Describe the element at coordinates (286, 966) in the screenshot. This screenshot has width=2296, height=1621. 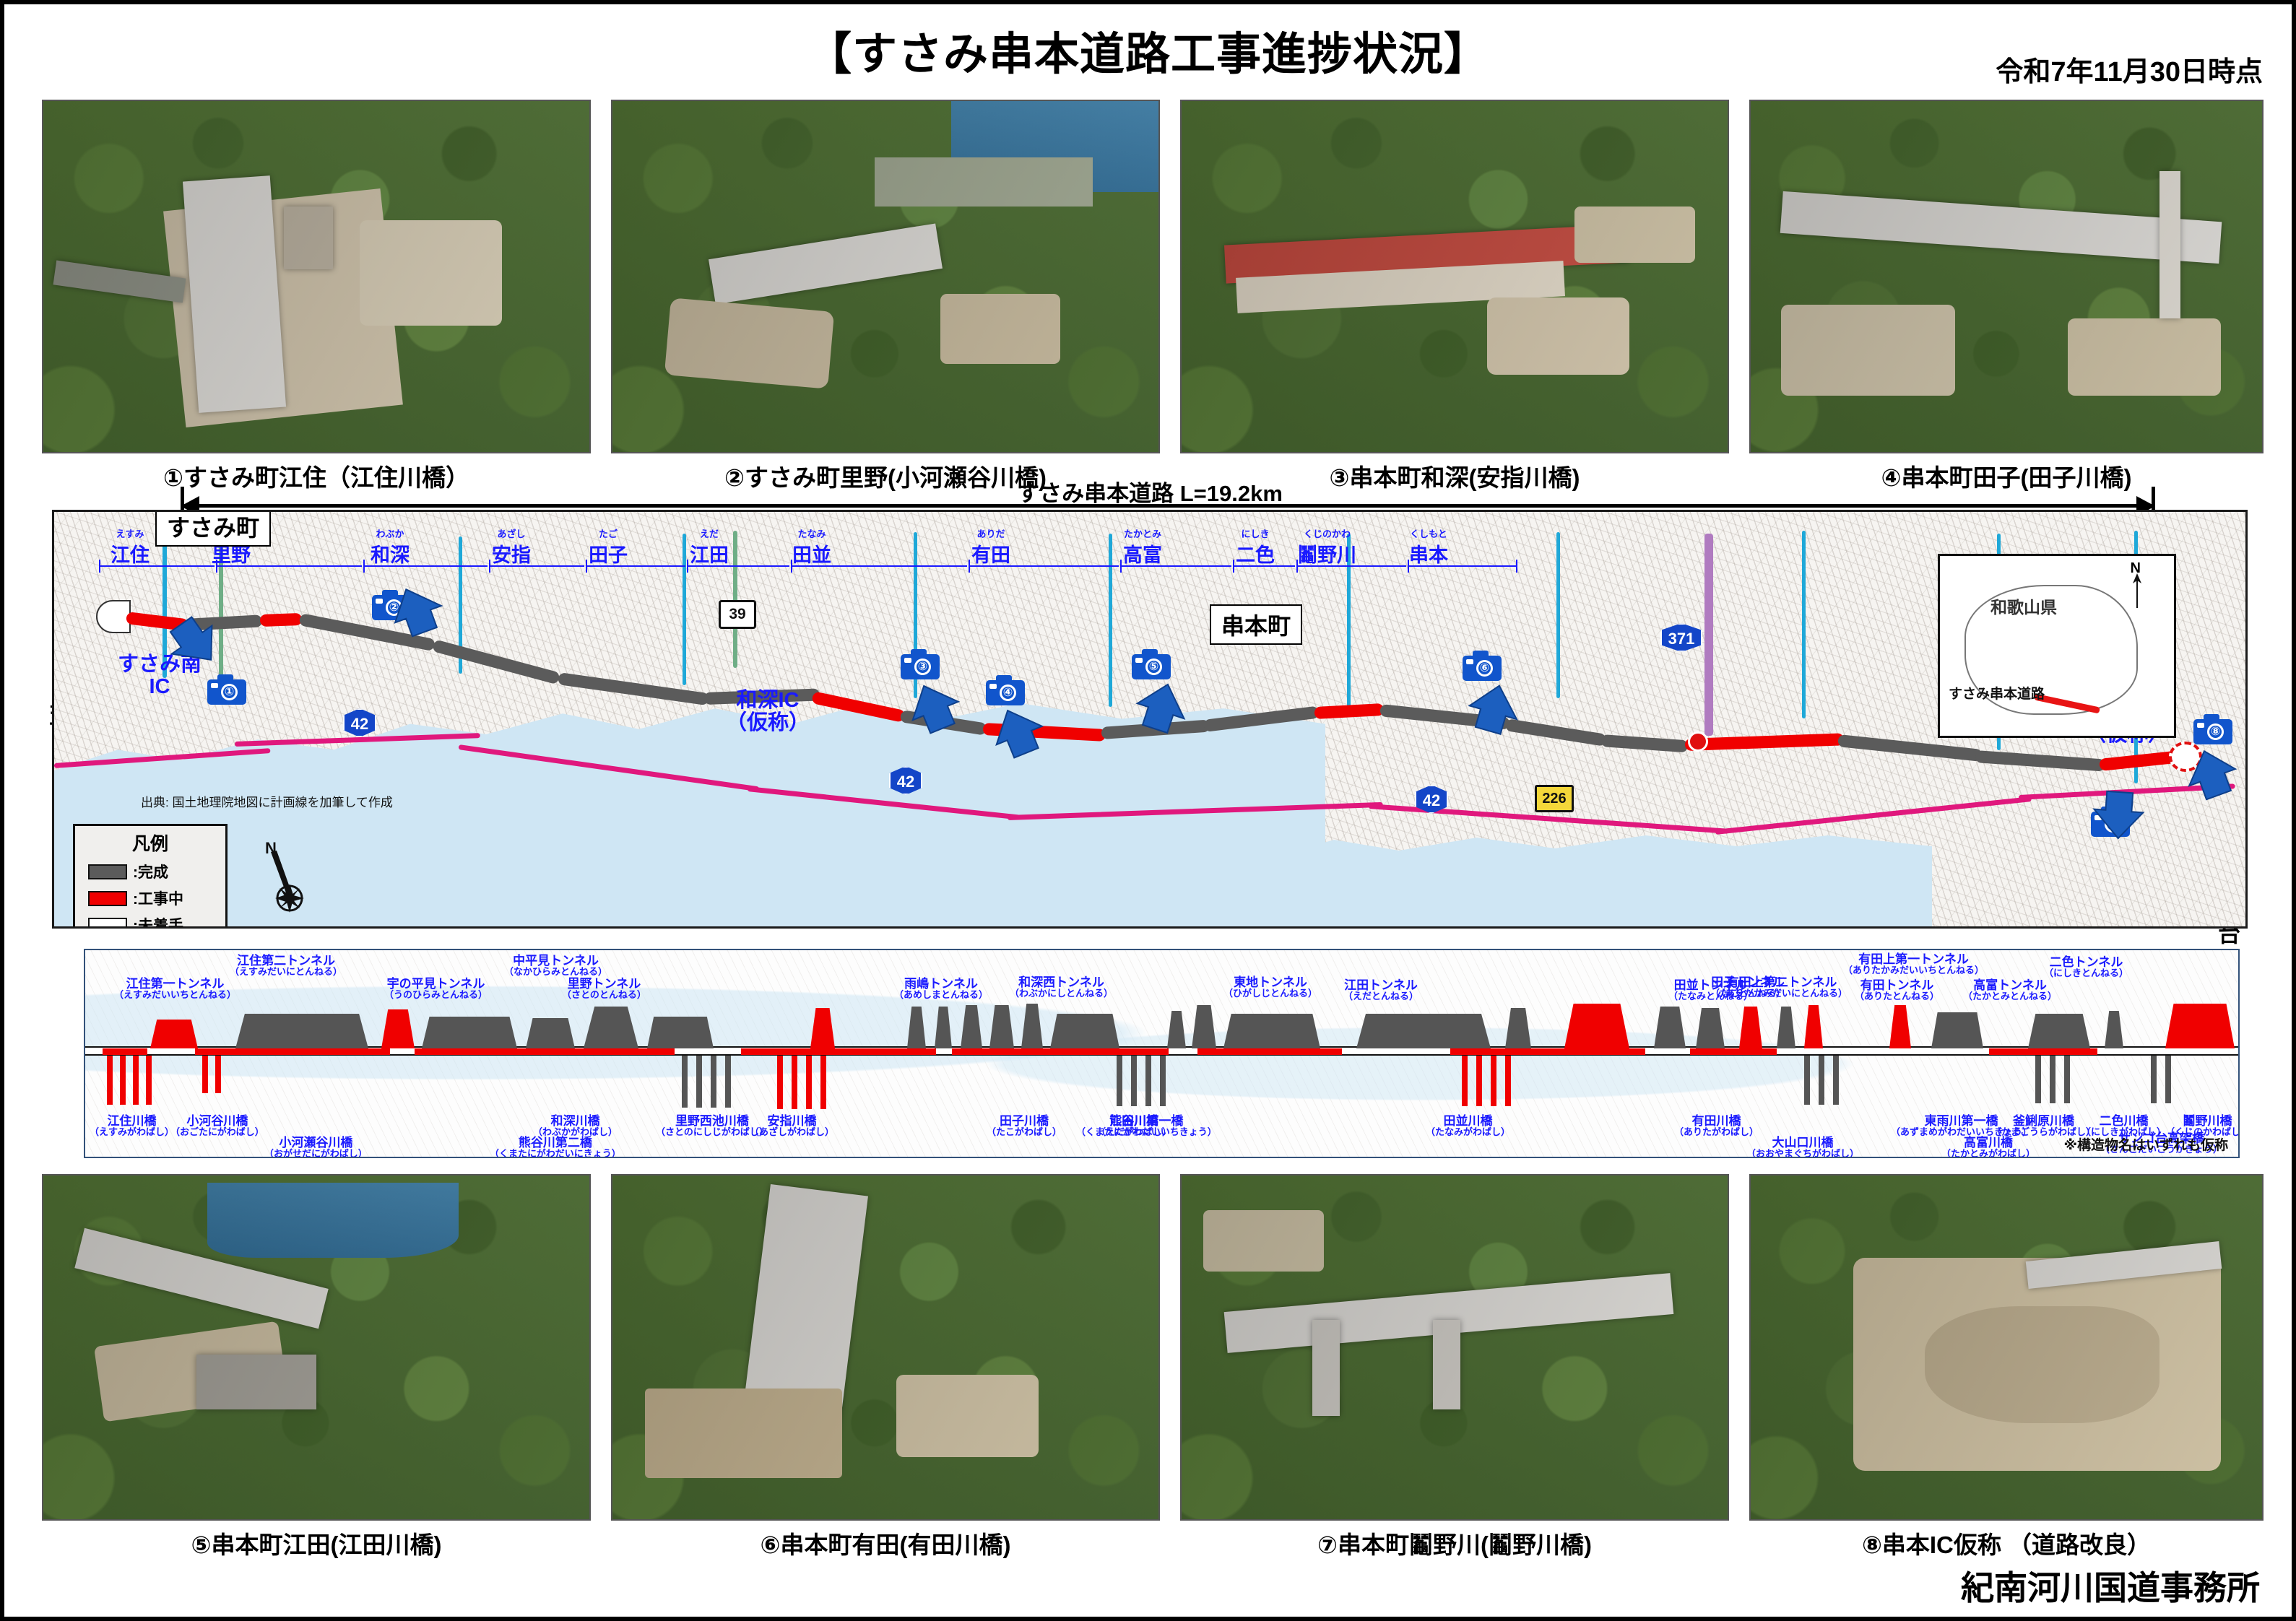
I see `profile-tunnel-label: 江住第二トンネル （えすみだいにとんねる）` at that location.